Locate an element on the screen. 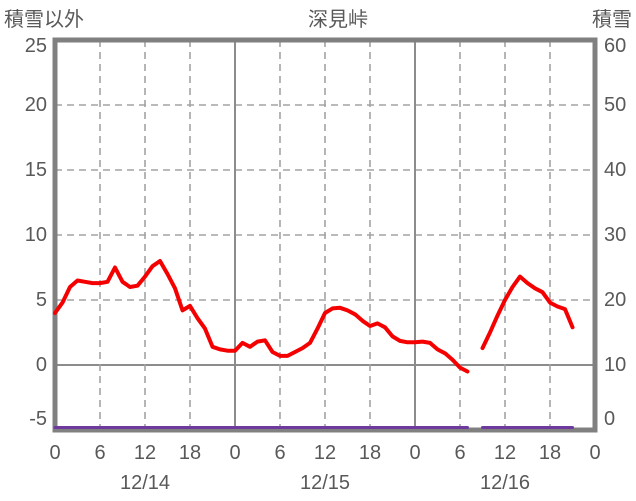 This screenshot has height=501, width=636. right-tick-label-0: 0 is located at coordinates (609, 419).